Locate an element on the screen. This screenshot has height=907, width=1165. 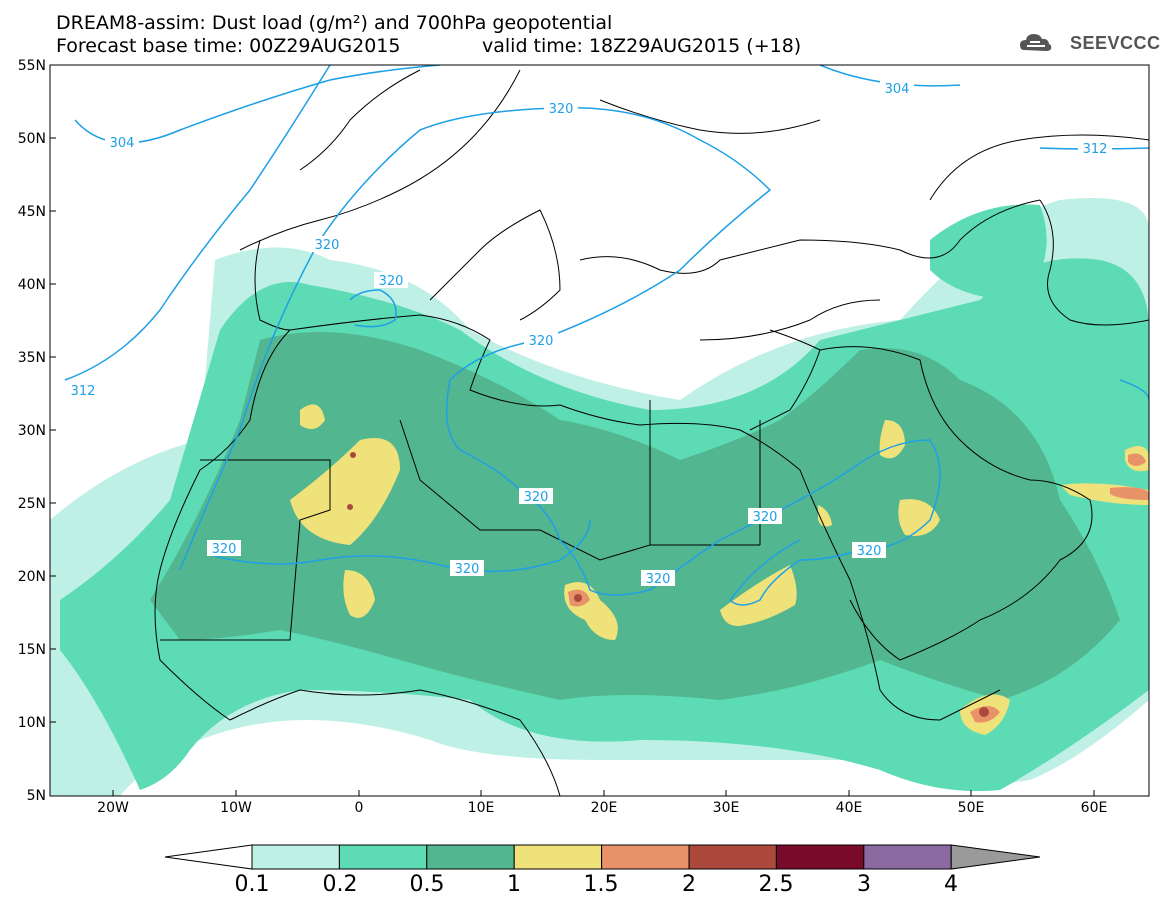
colorbar-tick: 0.5 is located at coordinates (427, 884).